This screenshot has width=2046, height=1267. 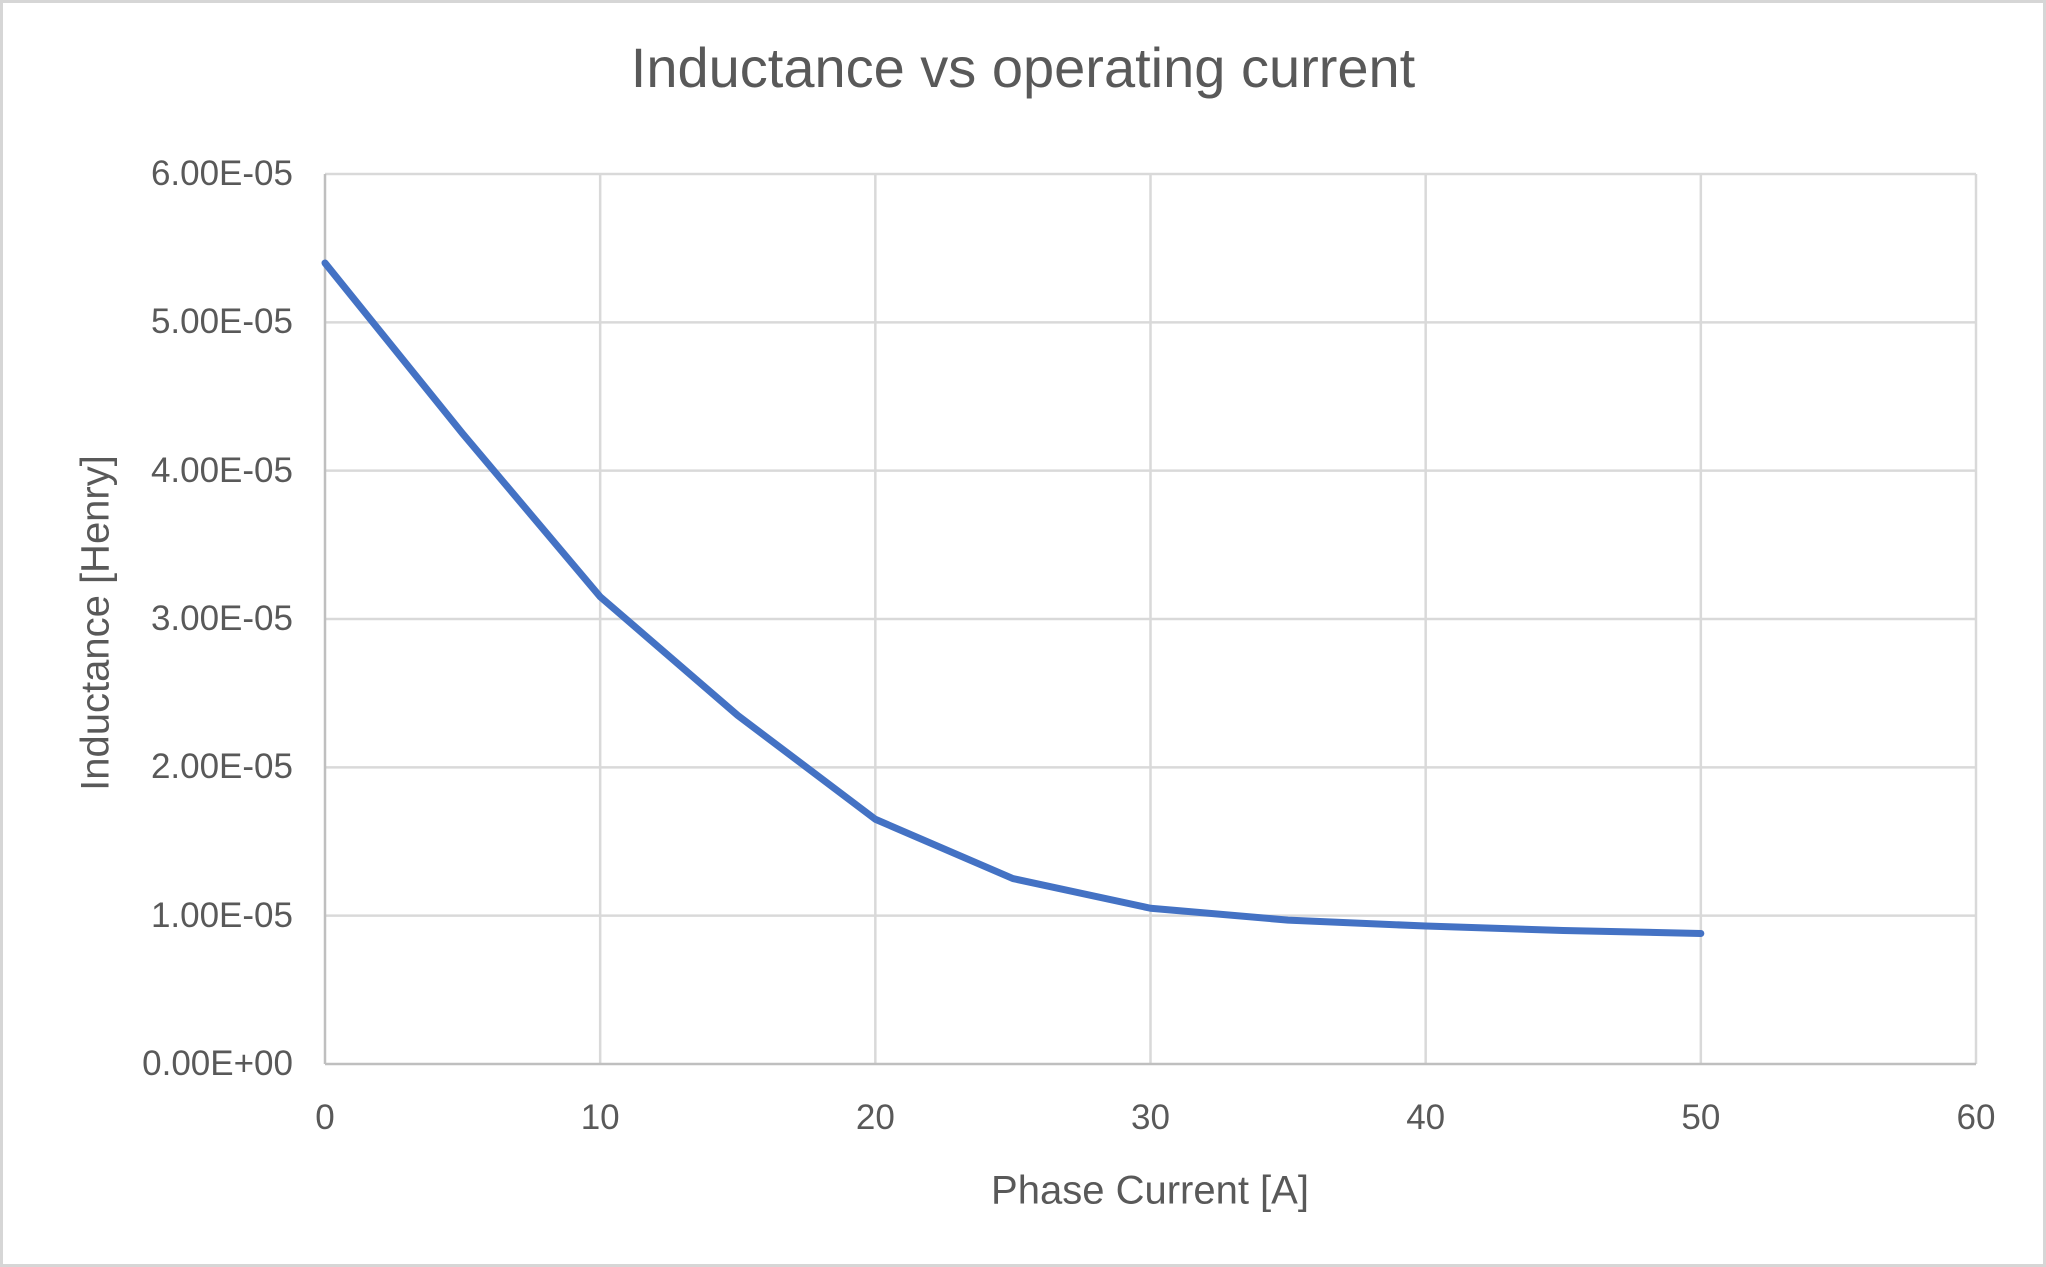 What do you see at coordinates (1023, 67) in the screenshot?
I see `chart-title: Inductance vs operating current` at bounding box center [1023, 67].